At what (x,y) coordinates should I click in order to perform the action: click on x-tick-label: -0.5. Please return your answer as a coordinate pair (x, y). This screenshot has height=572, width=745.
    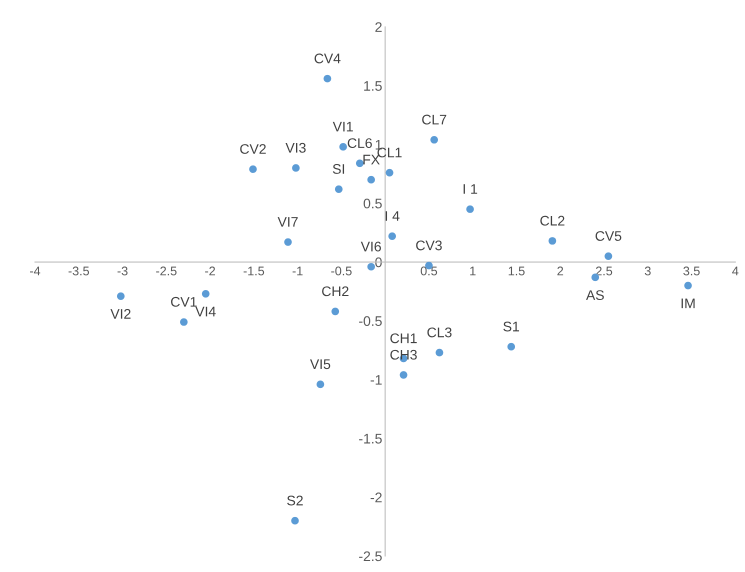
    Looking at the image, I should click on (341, 271).